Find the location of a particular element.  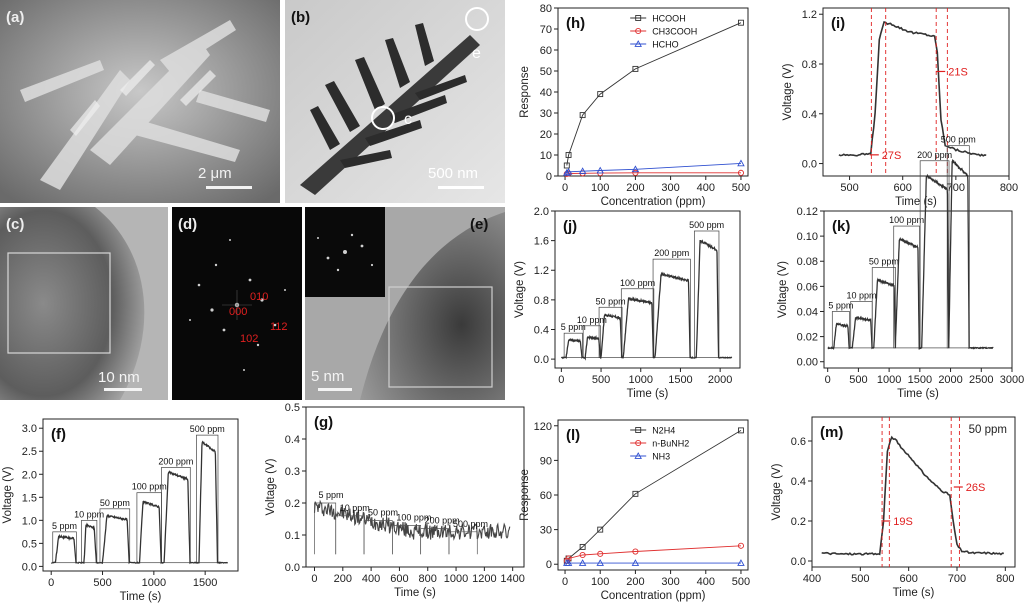

panel-label: (l) is located at coordinates (573, 435).